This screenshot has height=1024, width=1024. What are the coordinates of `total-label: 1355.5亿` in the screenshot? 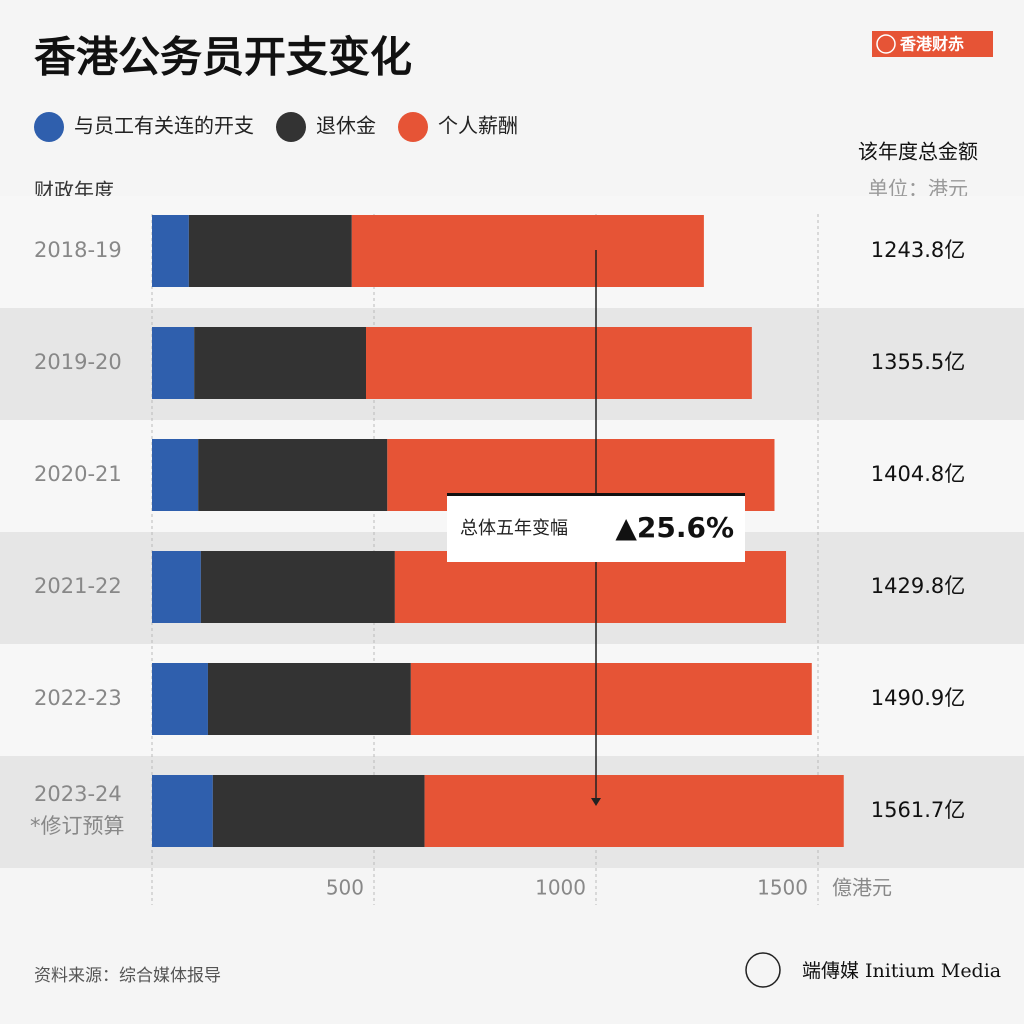 It's located at (918, 362).